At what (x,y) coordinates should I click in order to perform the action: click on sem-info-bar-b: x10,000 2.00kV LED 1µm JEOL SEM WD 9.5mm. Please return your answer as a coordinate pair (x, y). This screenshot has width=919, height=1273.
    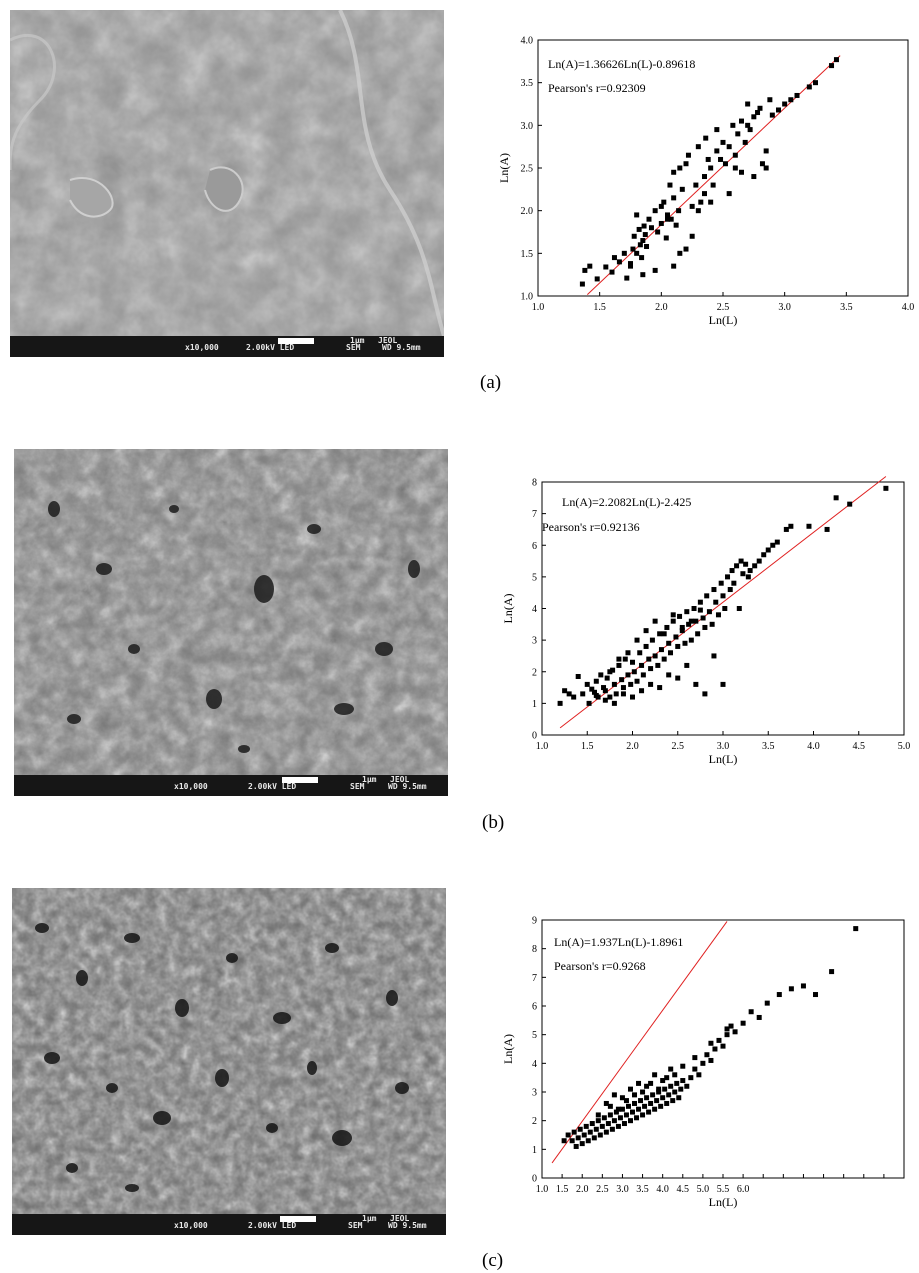
    Looking at the image, I should click on (231, 785).